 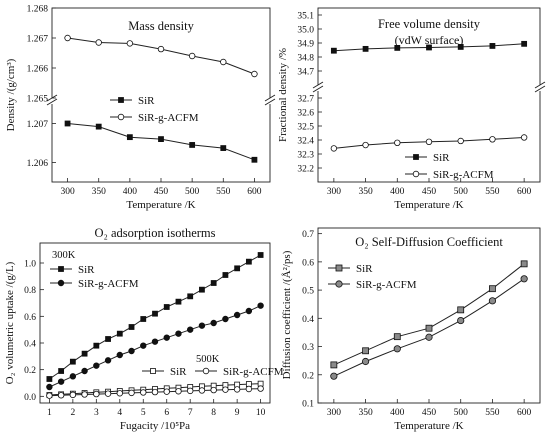 What do you see at coordinates (429, 24) in the screenshot?
I see `chart-title: Free volume density` at bounding box center [429, 24].